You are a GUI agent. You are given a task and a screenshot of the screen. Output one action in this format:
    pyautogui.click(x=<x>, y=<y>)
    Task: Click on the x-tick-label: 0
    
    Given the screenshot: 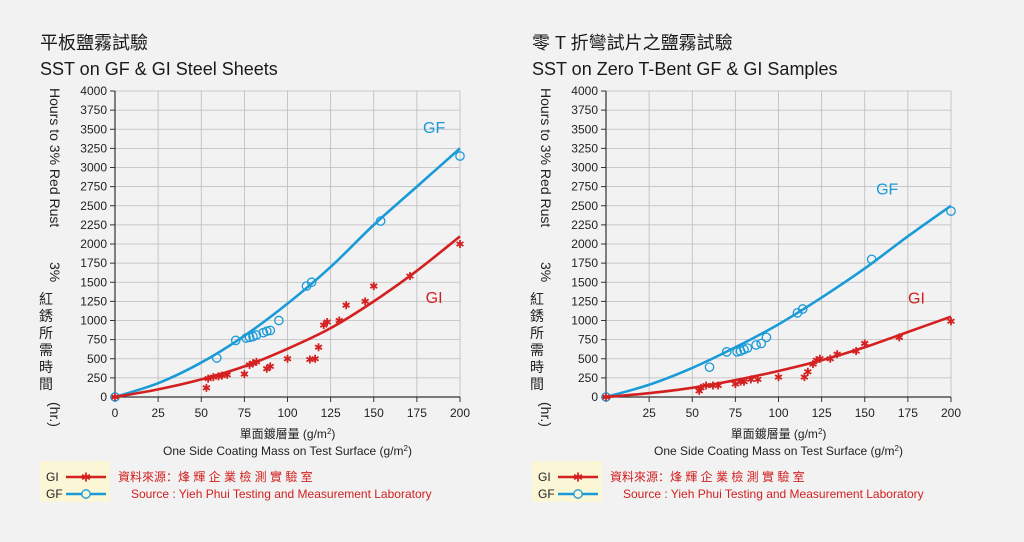 What is the action you would take?
    pyautogui.click(x=115, y=413)
    